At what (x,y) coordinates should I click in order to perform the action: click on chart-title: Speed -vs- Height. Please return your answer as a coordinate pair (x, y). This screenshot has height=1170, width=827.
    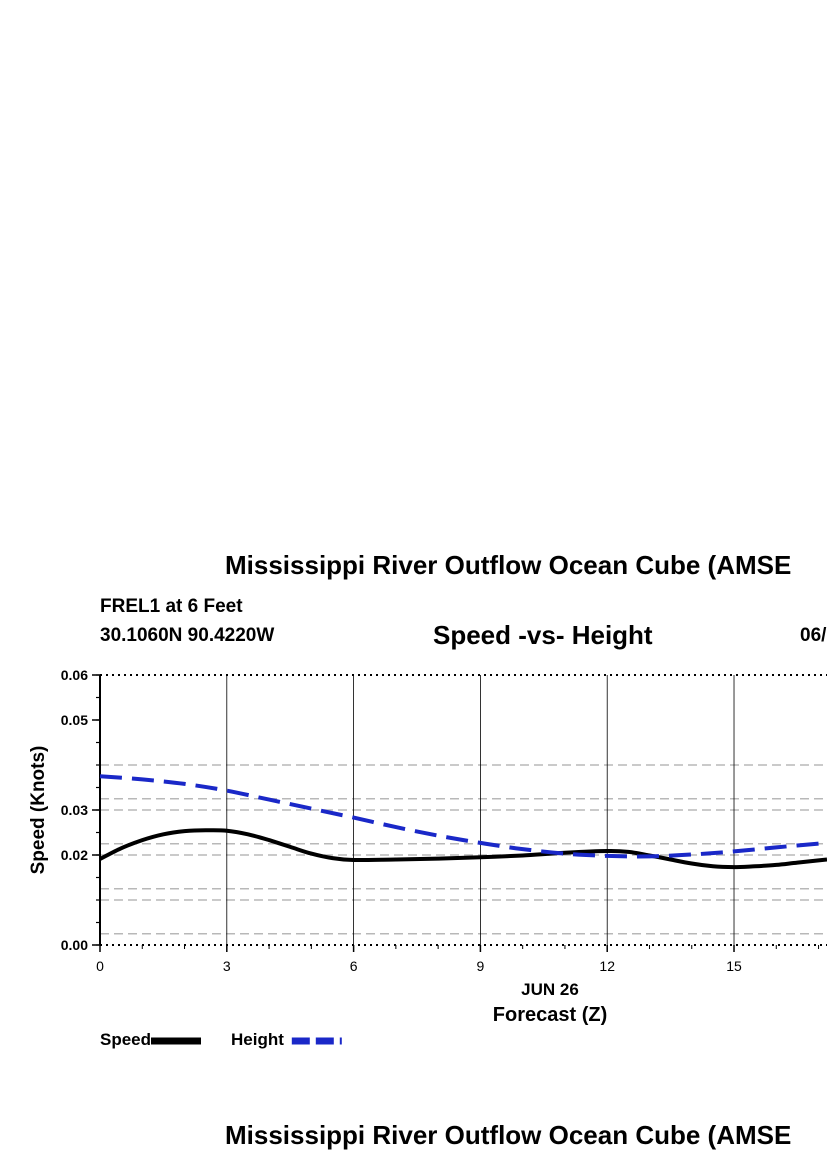
    Looking at the image, I should click on (543, 635).